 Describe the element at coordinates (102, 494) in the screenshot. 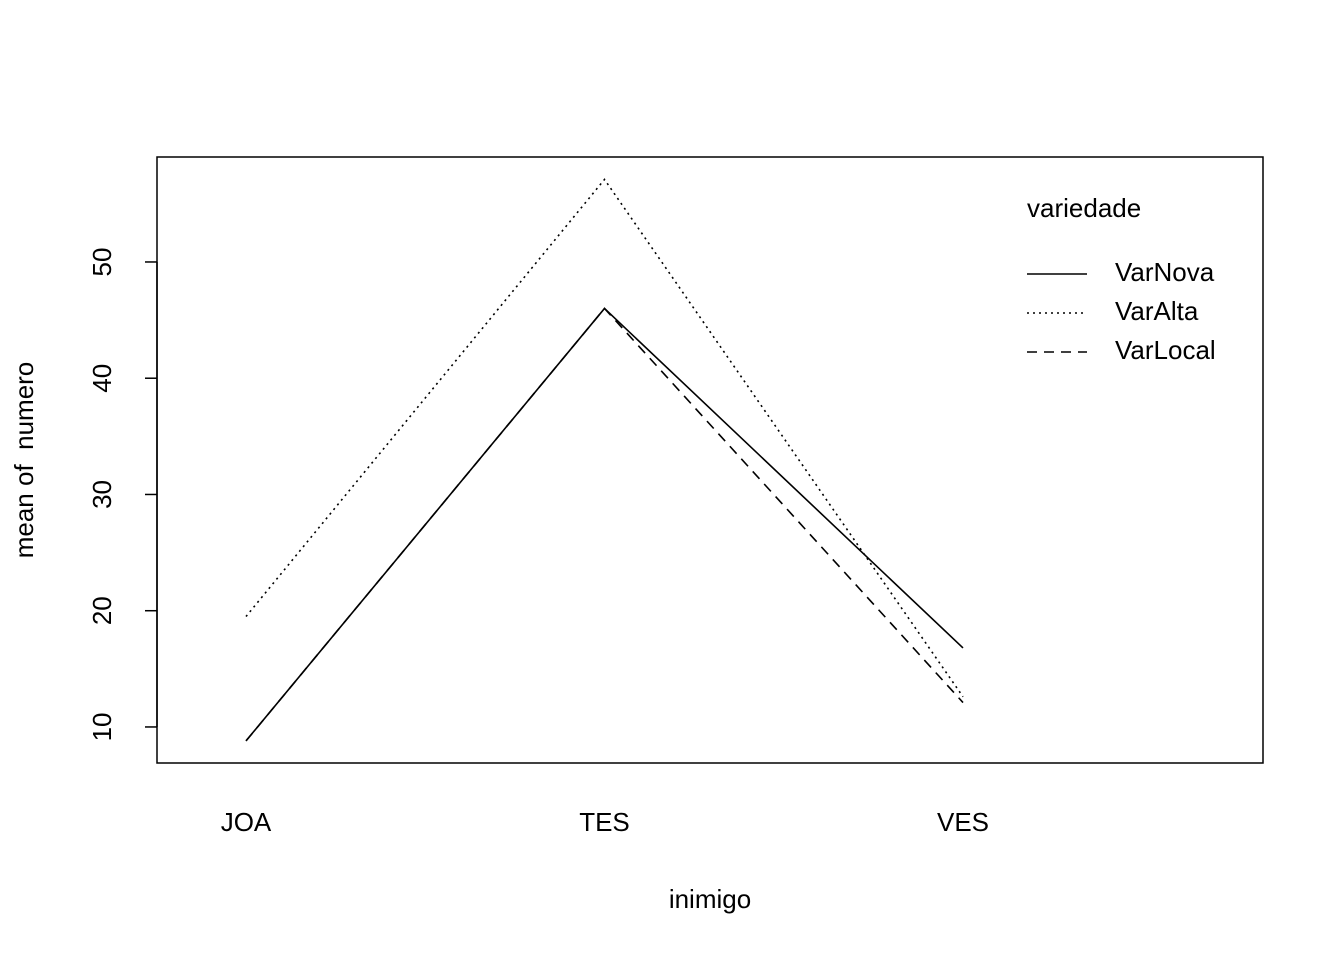

I see `y-tick-label: 30` at that location.